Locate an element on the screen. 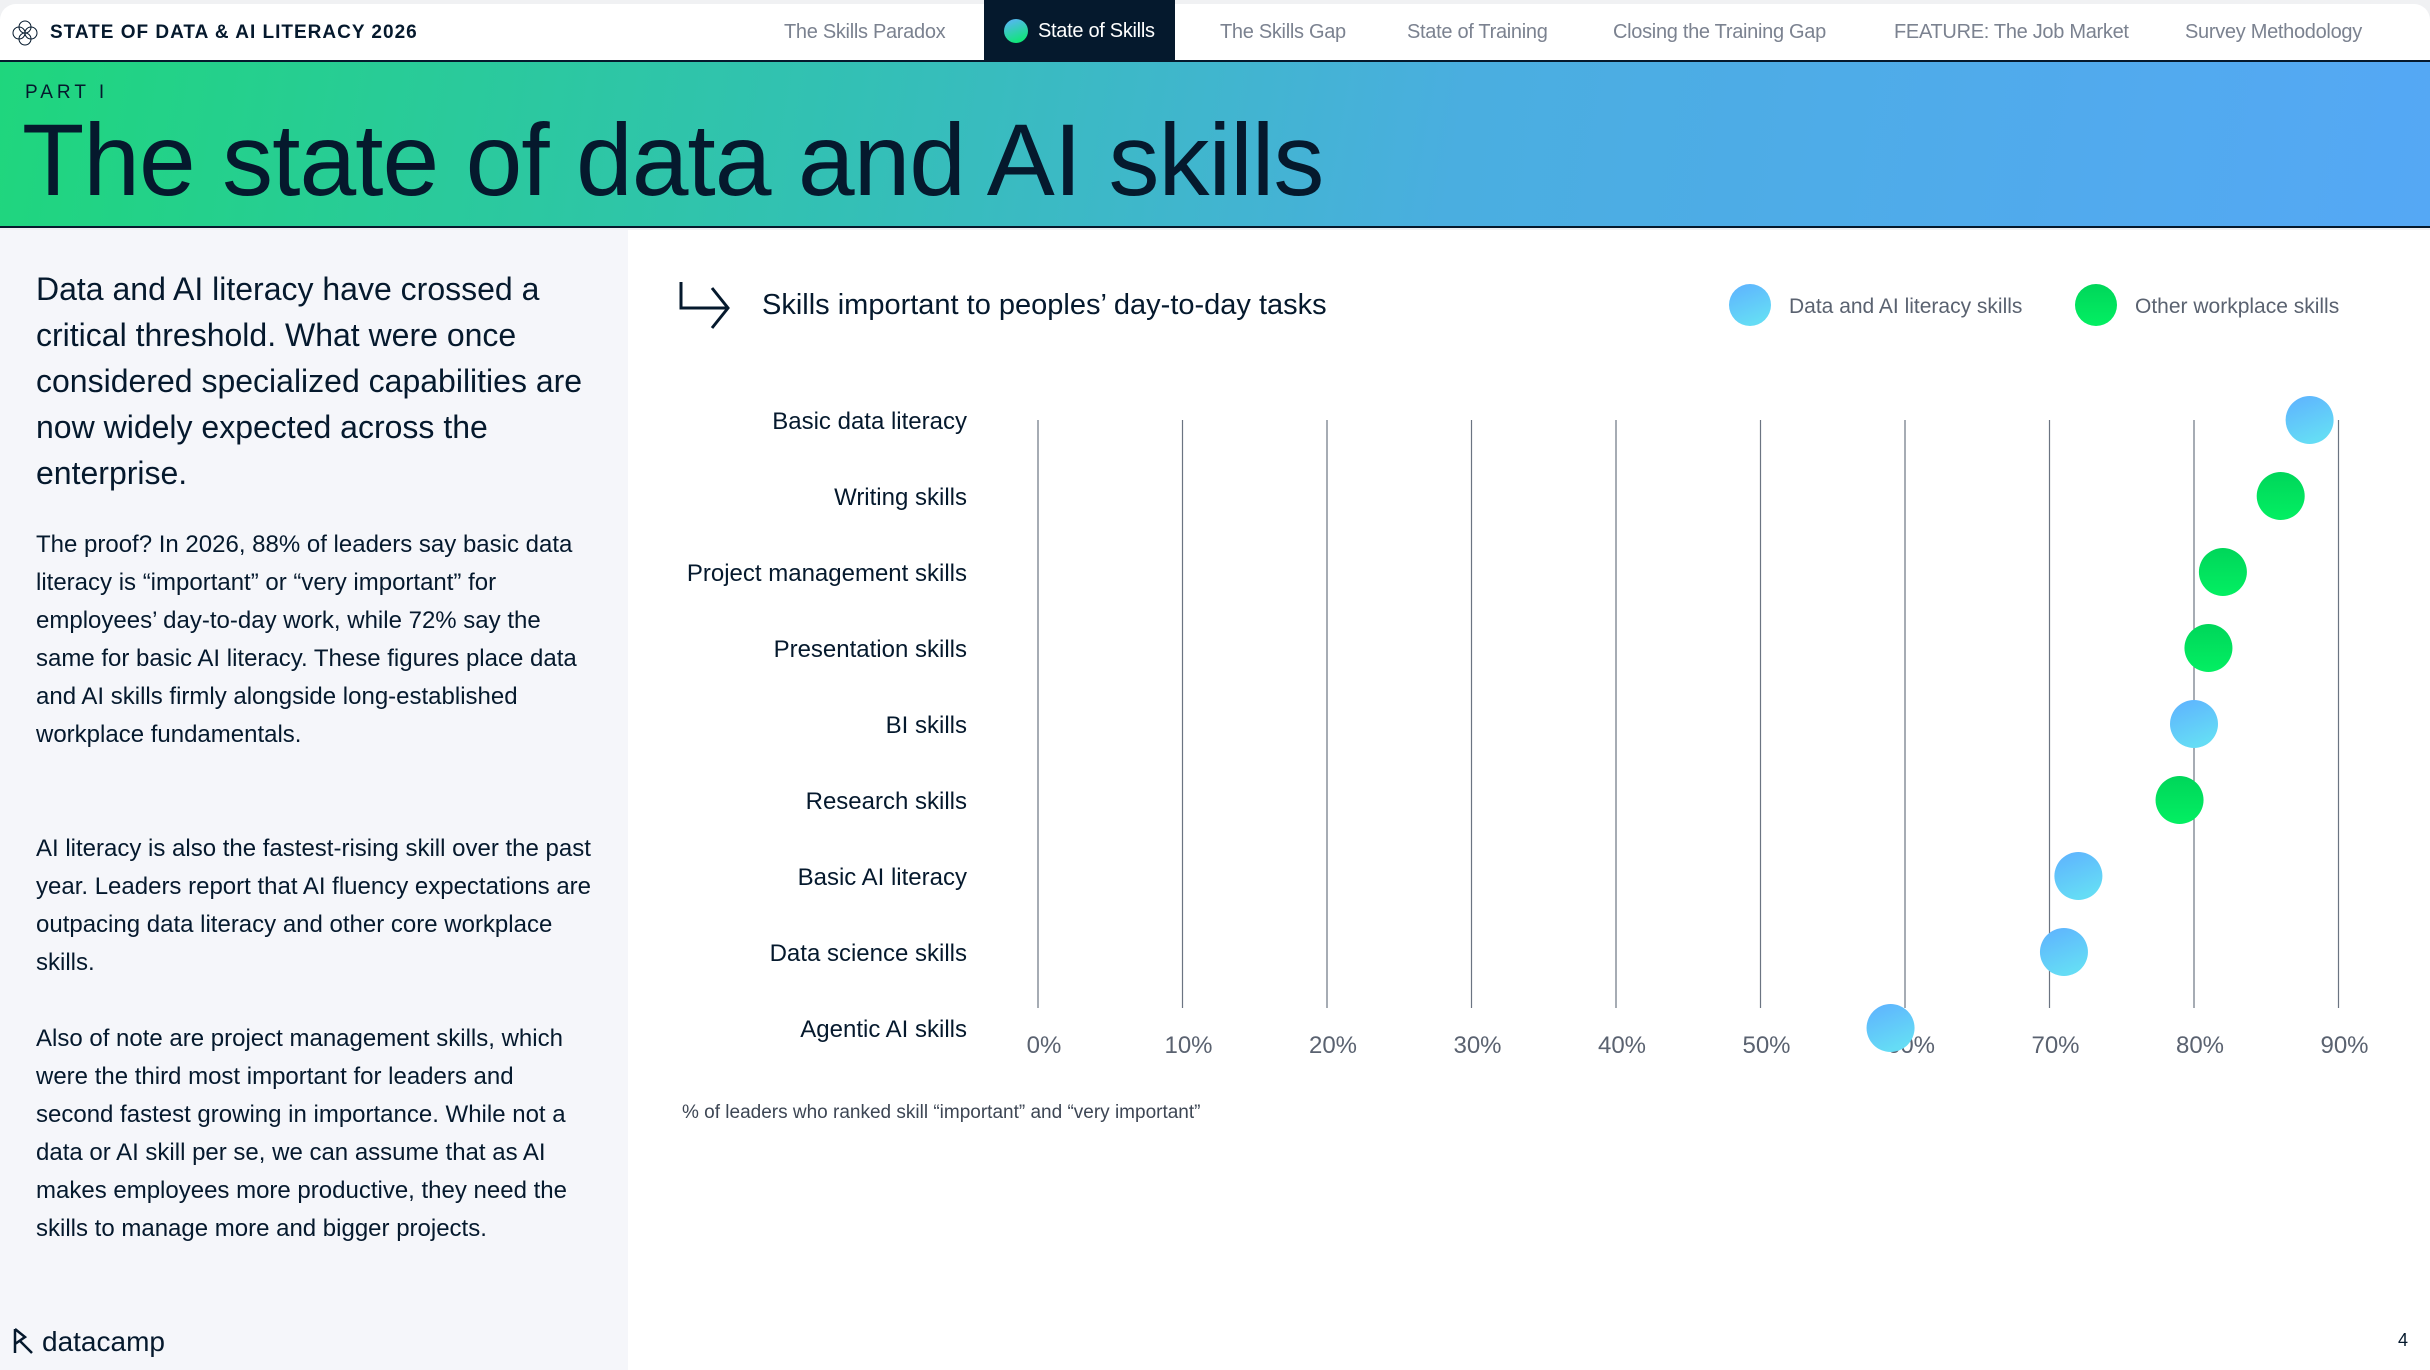 The width and height of the screenshot is (2430, 1370). y-category-label: Basic AI literacy is located at coordinates (882, 877).